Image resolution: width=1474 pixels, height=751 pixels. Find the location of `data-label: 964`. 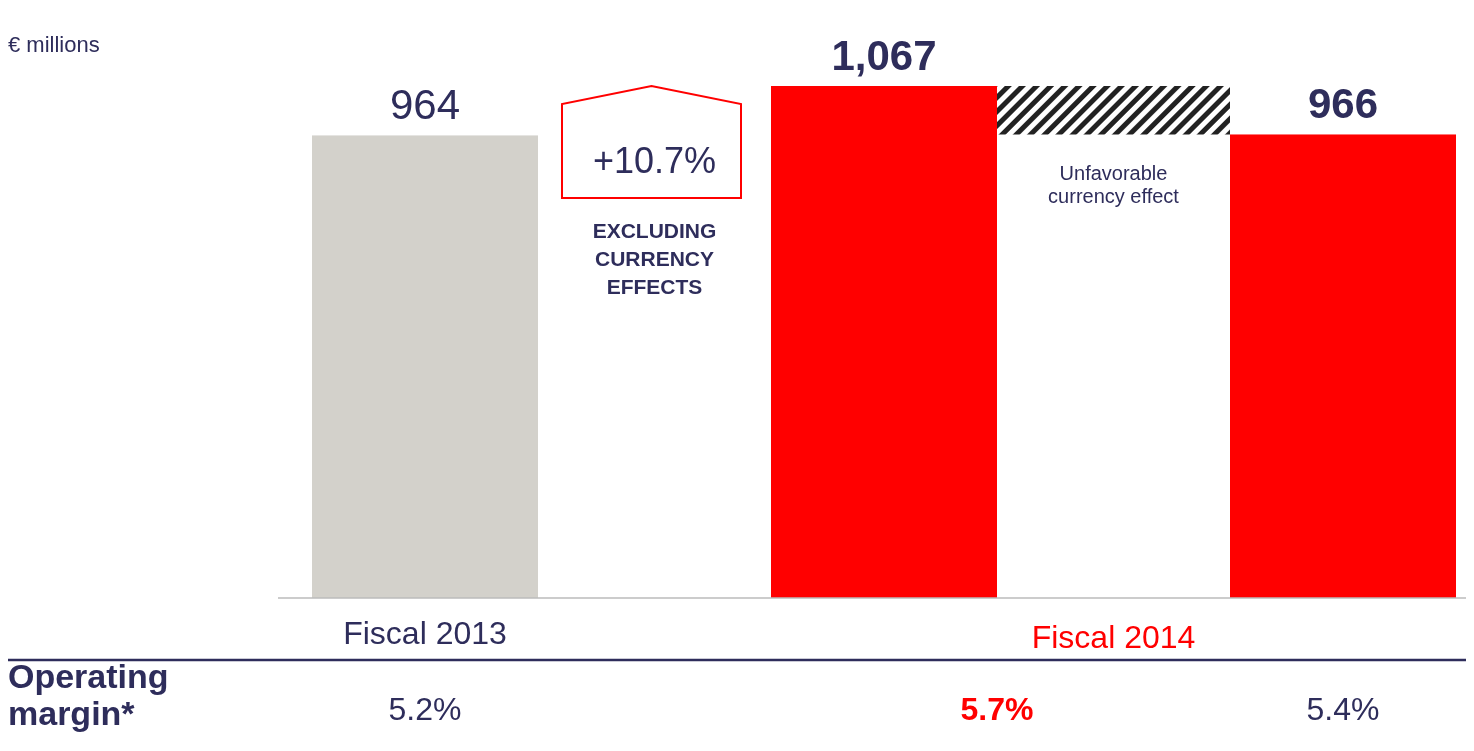

data-label: 964 is located at coordinates (425, 105).